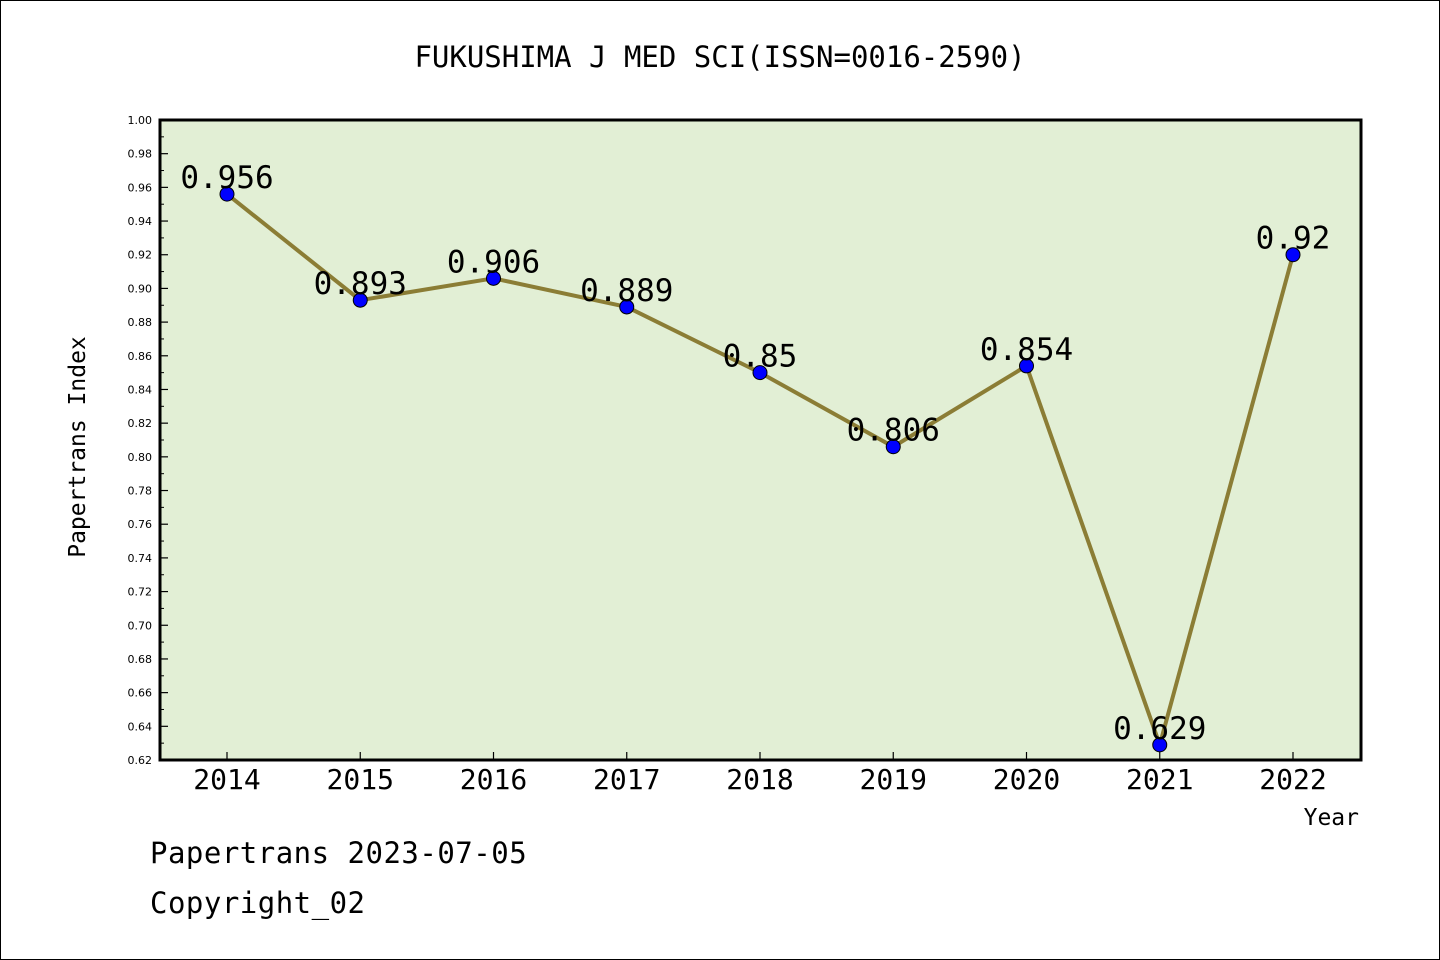 The image size is (1440, 960). I want to click on footer-copyright: Copyright_02, so click(258, 903).